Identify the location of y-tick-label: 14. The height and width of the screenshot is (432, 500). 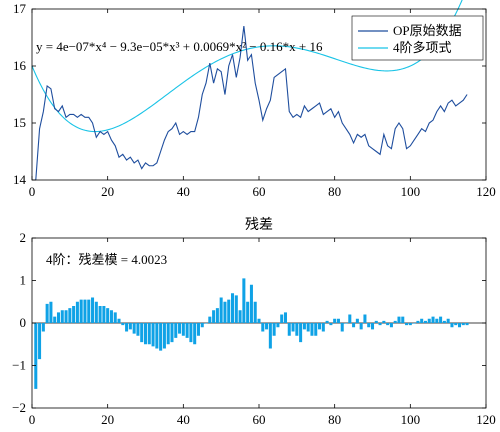
(20, 179).